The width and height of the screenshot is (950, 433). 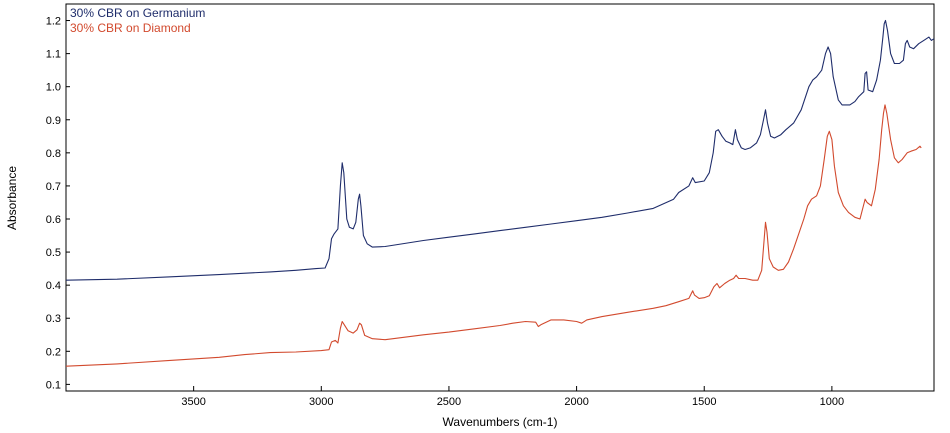 What do you see at coordinates (500, 422) in the screenshot?
I see `x-axis-title: Wavenumbers (cm-1)` at bounding box center [500, 422].